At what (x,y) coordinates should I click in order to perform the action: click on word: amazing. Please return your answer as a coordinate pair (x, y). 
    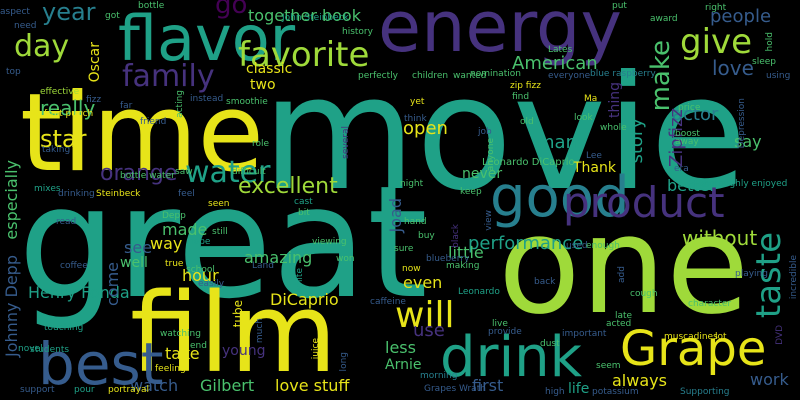
    Looking at the image, I should click on (278, 257).